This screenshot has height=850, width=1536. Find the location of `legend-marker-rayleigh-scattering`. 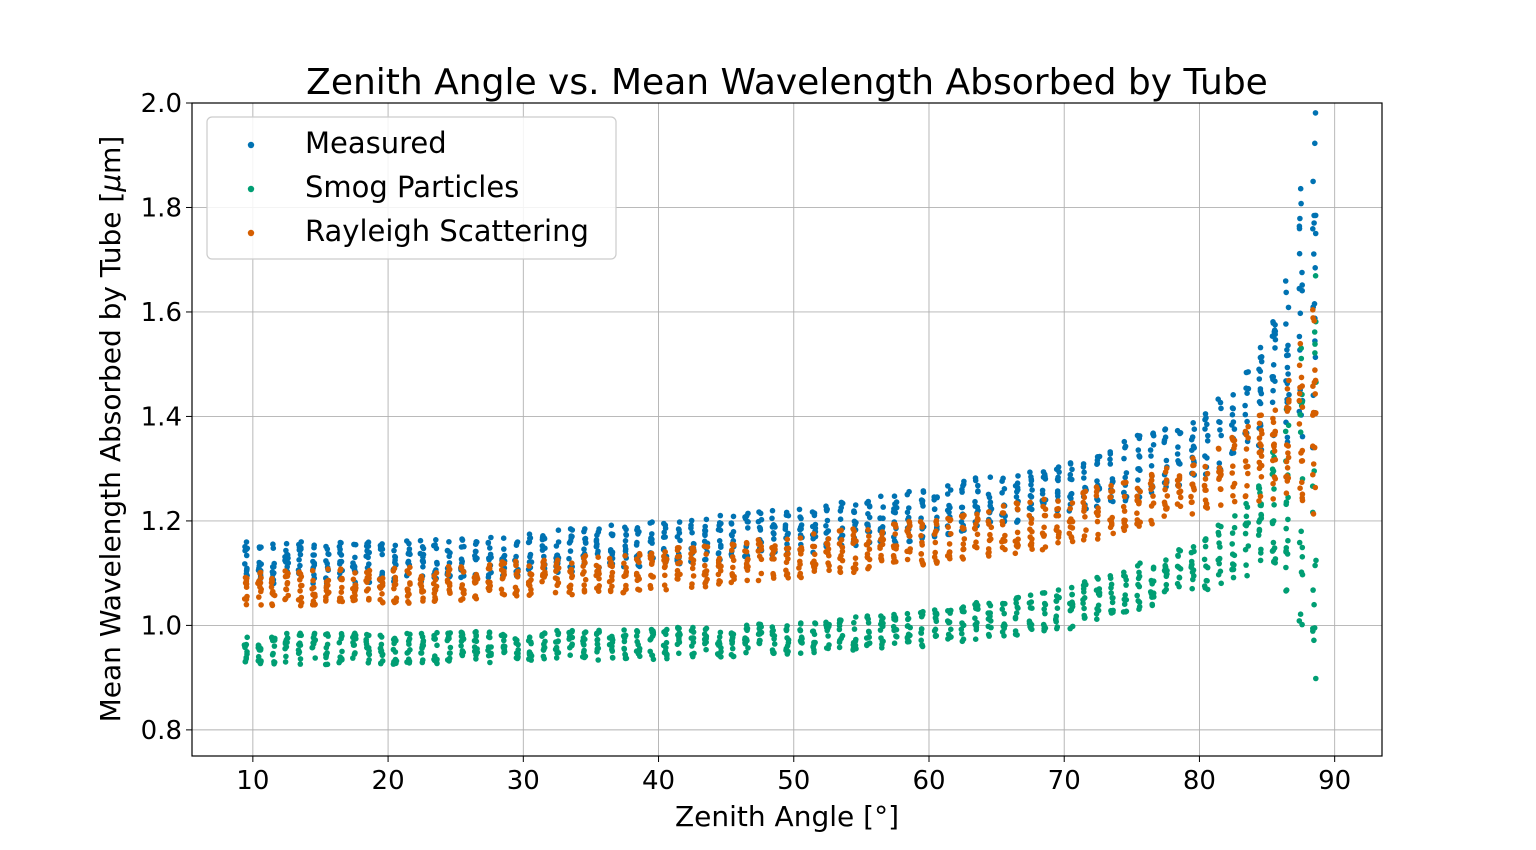

legend-marker-rayleigh-scattering is located at coordinates (251, 233).